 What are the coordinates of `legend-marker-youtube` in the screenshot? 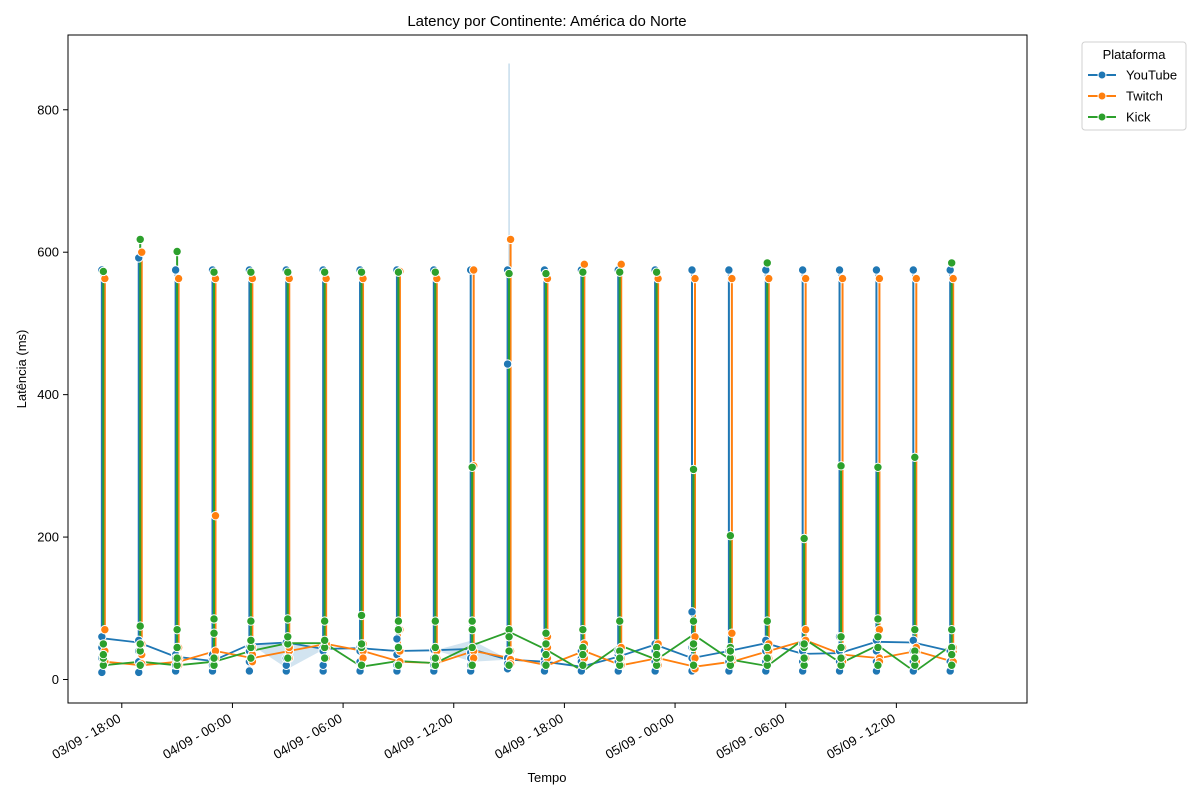 It's located at (1102, 75).